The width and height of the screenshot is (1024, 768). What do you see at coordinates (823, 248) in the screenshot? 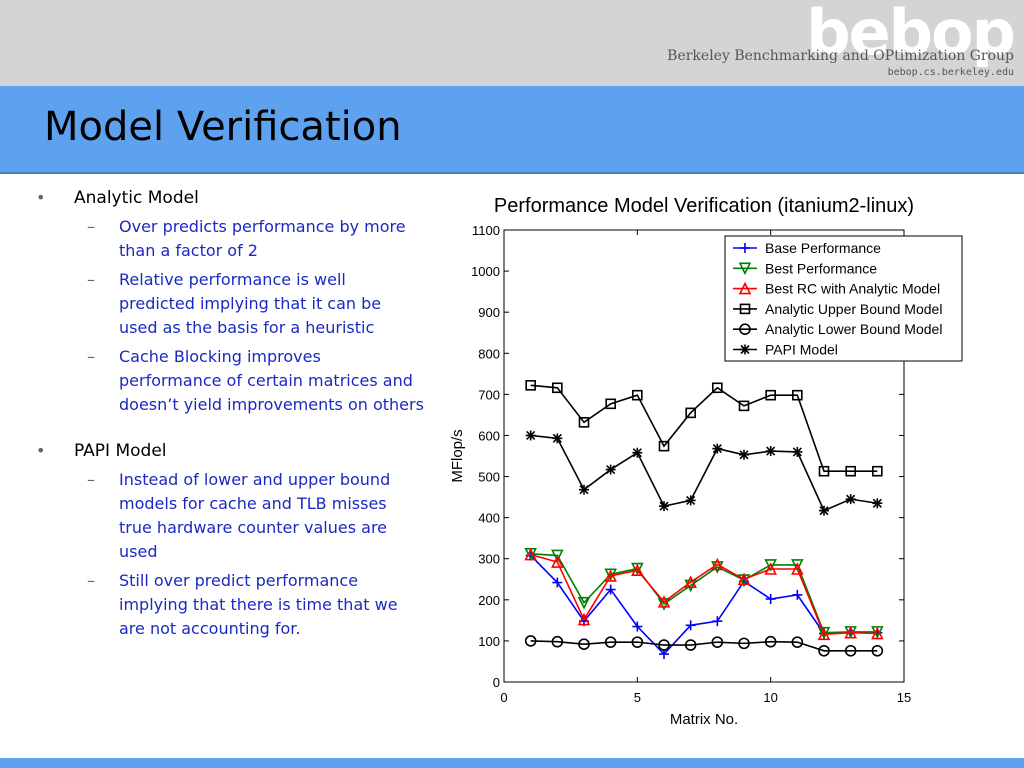
I see `legend-label: Base Performance` at bounding box center [823, 248].